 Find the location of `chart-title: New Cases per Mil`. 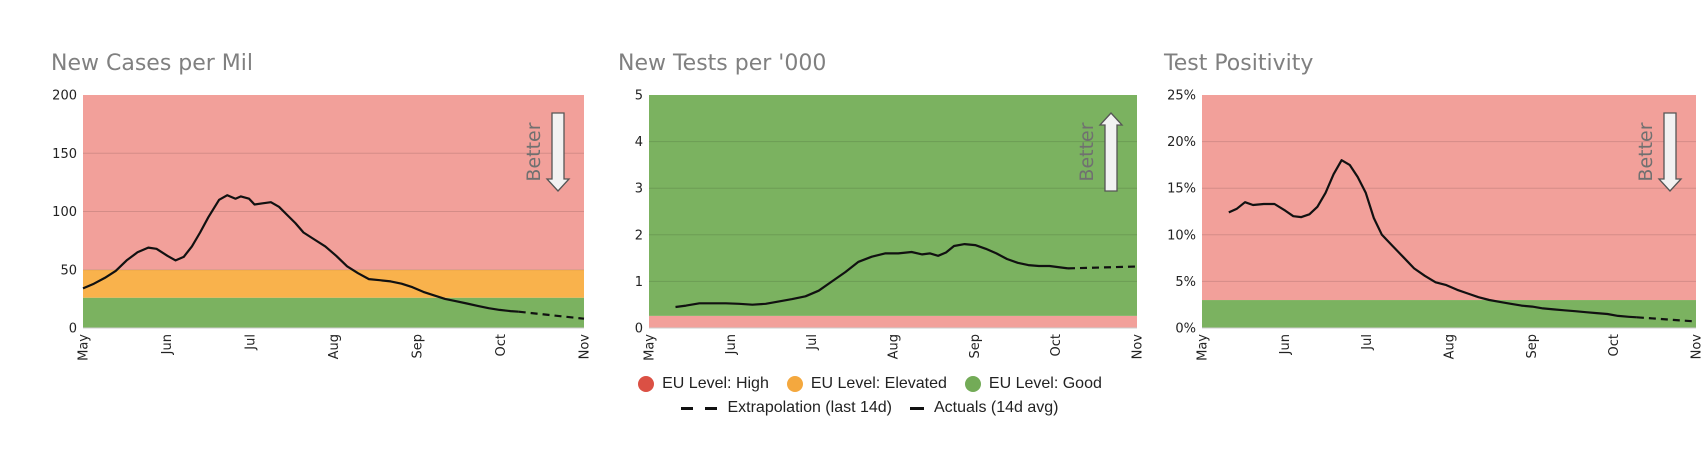

chart-title: New Cases per Mil is located at coordinates (152, 63).